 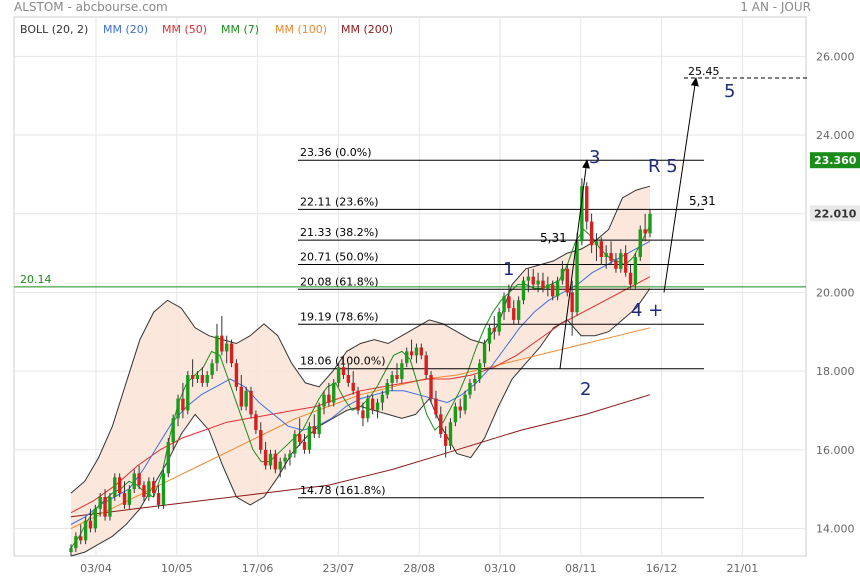 I want to click on indicator-ma7: MM (7), so click(x=240, y=29).